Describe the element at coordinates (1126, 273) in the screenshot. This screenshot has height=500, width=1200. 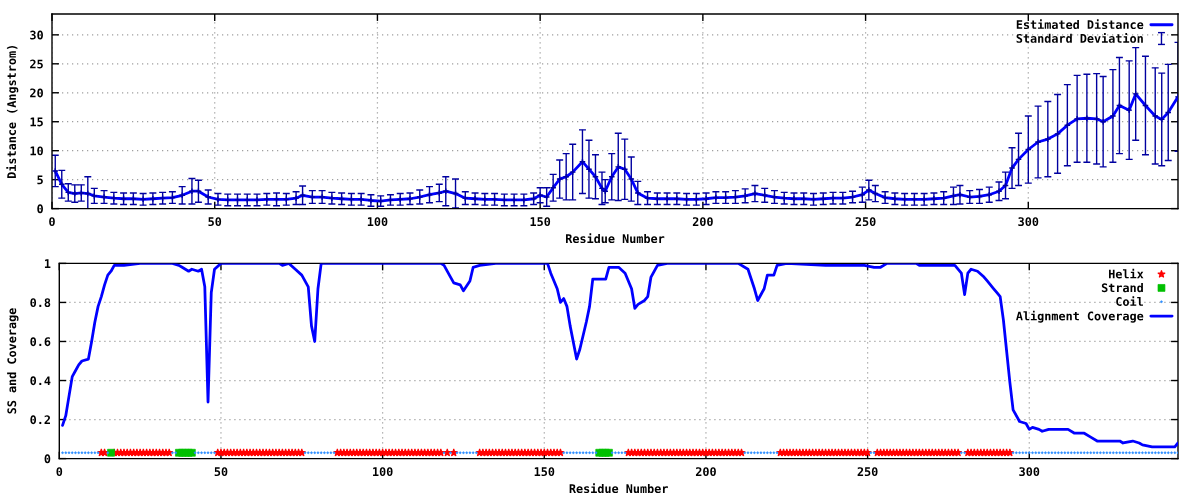
I see `legend-label: Helix` at that location.